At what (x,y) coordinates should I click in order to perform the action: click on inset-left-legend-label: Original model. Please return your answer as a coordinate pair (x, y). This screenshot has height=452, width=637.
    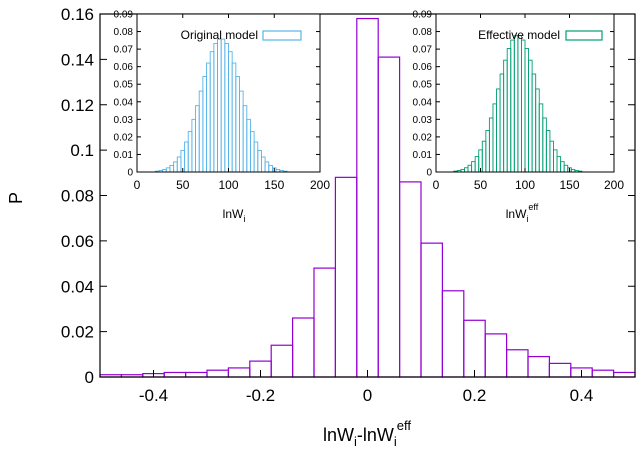
    Looking at the image, I should click on (219, 35).